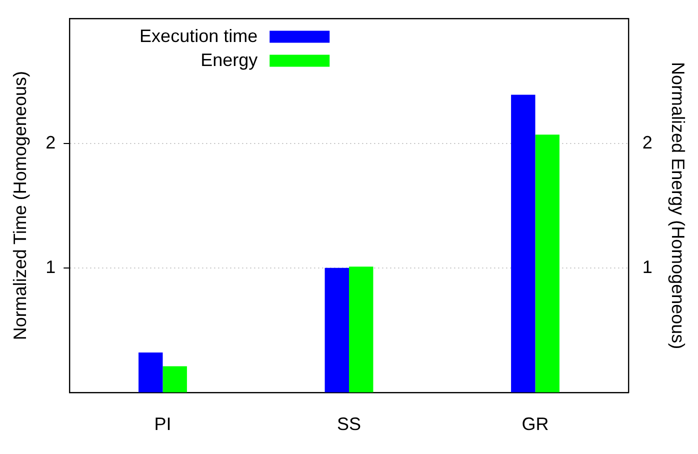 This screenshot has width=698, height=454. Describe the element at coordinates (229, 60) in the screenshot. I see `legend-label: Energy` at that location.